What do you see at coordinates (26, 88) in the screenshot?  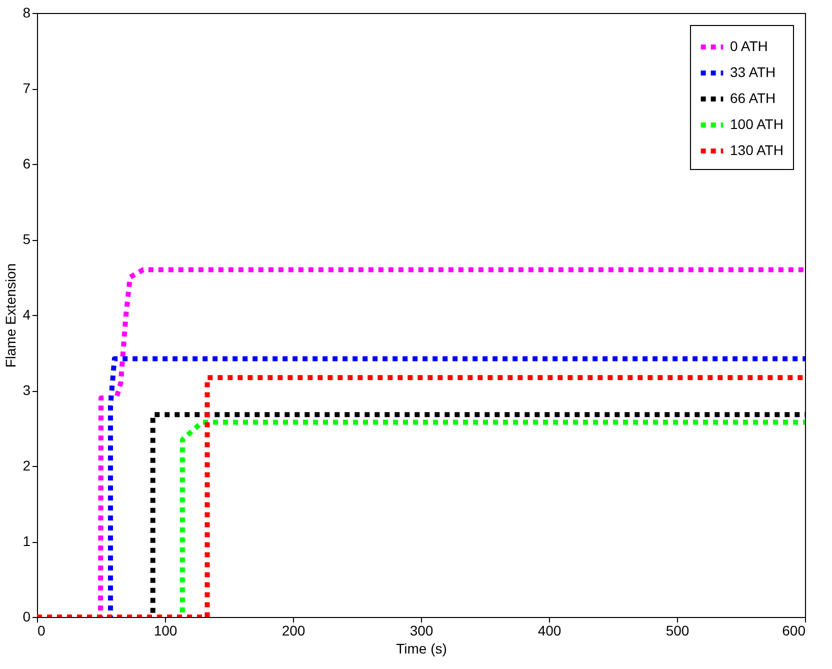 I see `y-tick-label: 7` at bounding box center [26, 88].